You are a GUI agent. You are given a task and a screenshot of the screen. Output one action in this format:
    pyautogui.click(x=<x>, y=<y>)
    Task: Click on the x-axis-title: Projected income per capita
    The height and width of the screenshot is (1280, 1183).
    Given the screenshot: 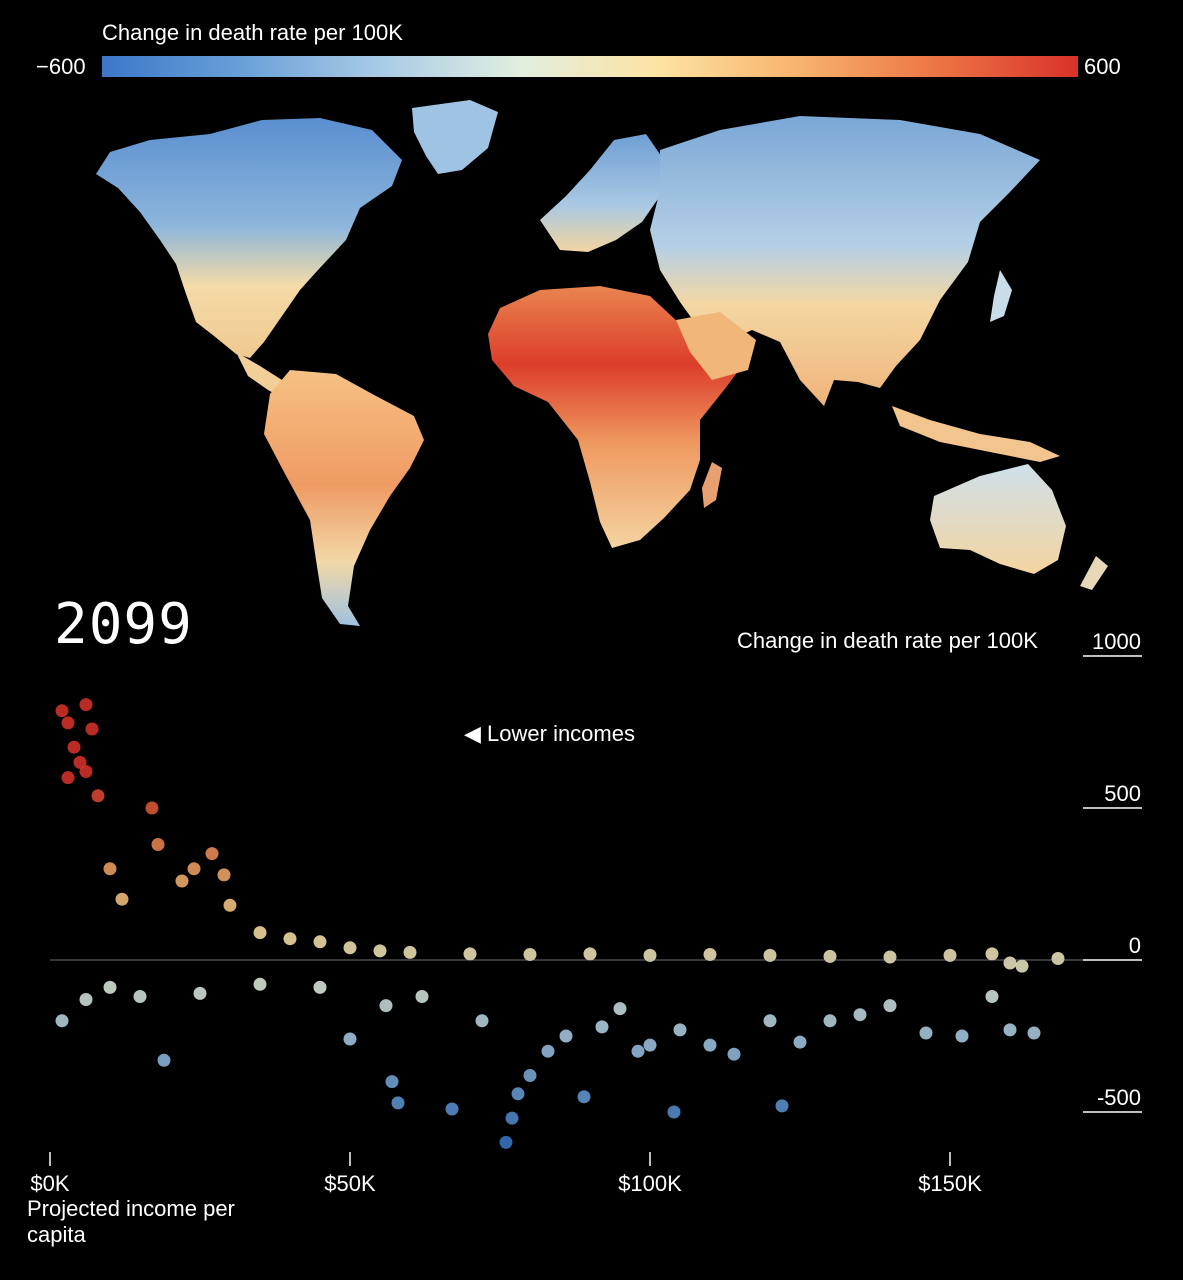 What is the action you would take?
    pyautogui.click(x=131, y=1221)
    